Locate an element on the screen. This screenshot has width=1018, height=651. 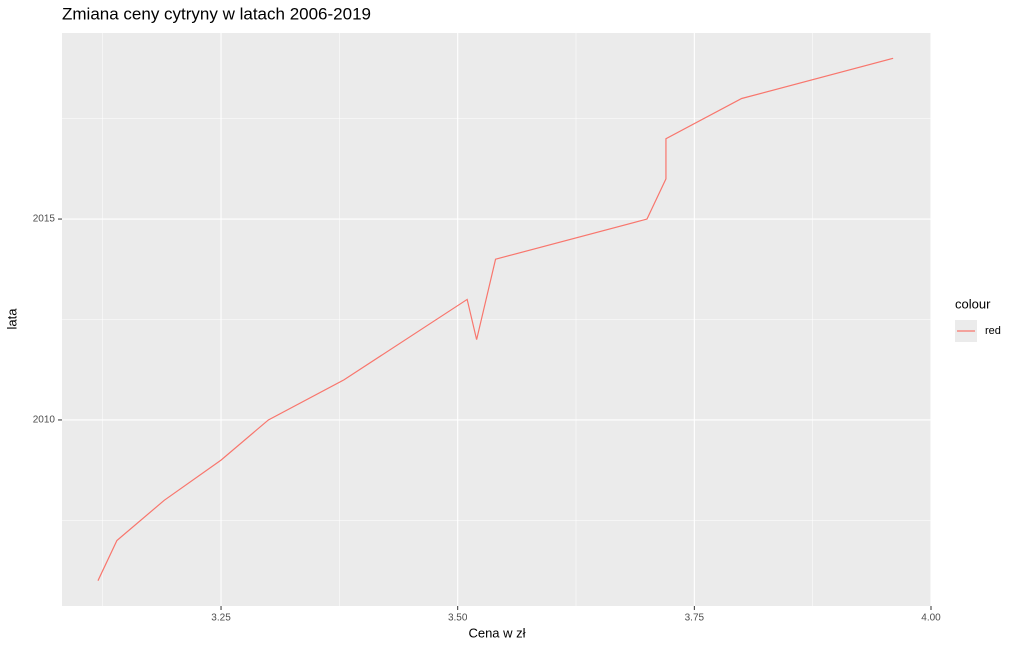
y-tick-label: 2015 is located at coordinates (44, 219).